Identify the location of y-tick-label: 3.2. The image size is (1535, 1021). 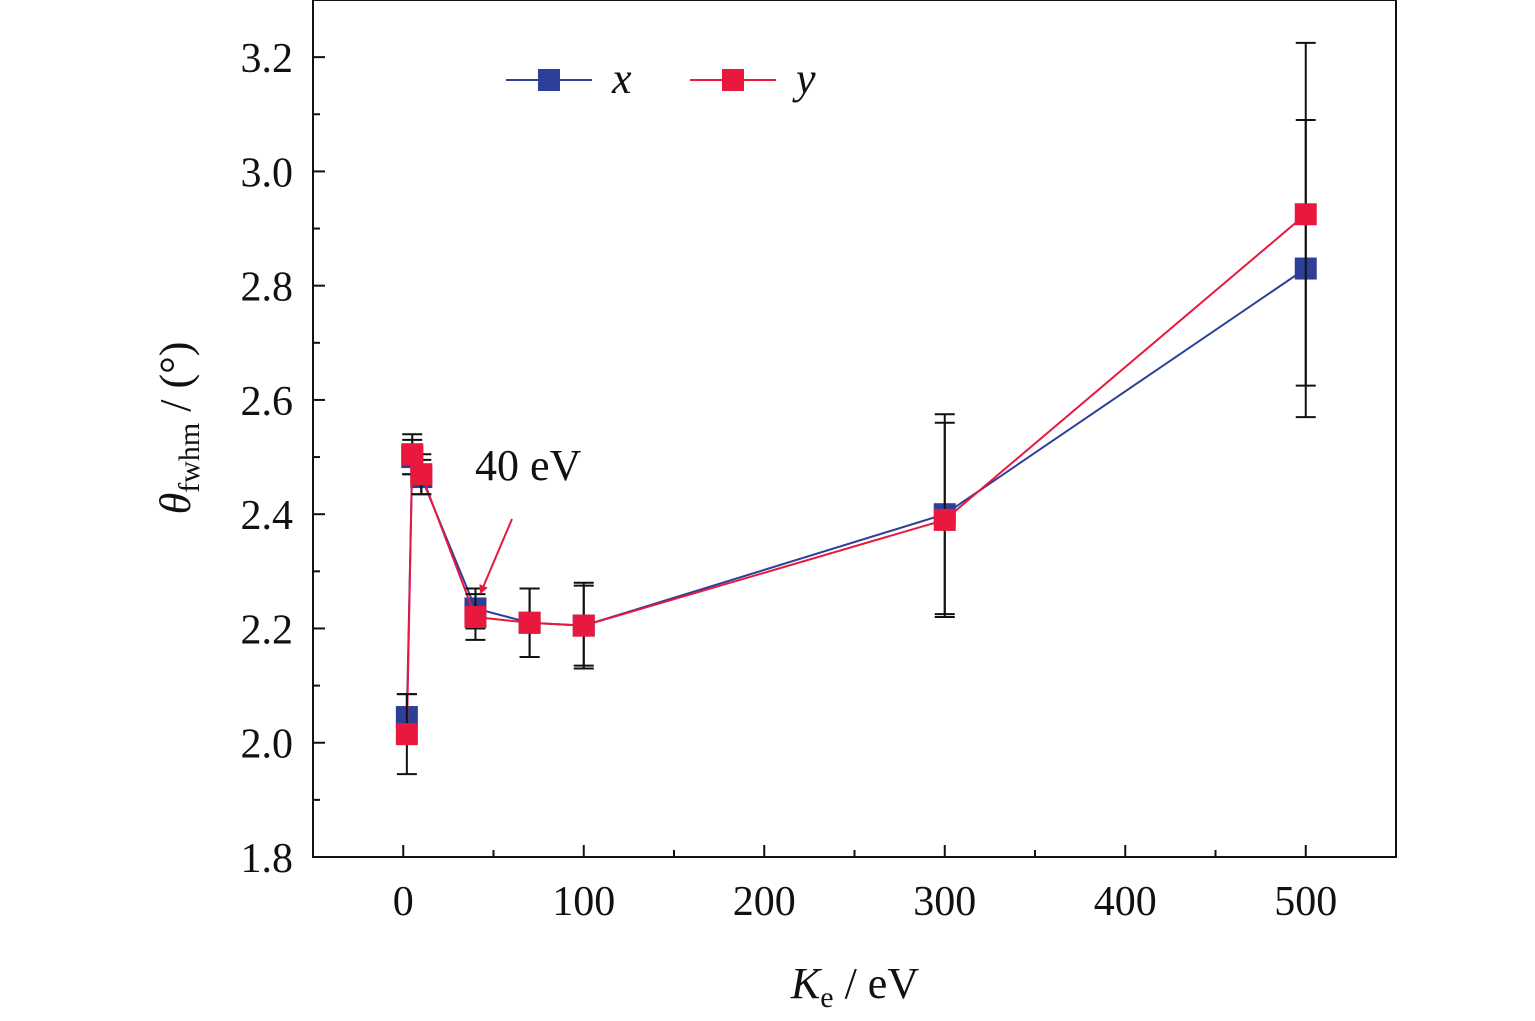
(267, 59).